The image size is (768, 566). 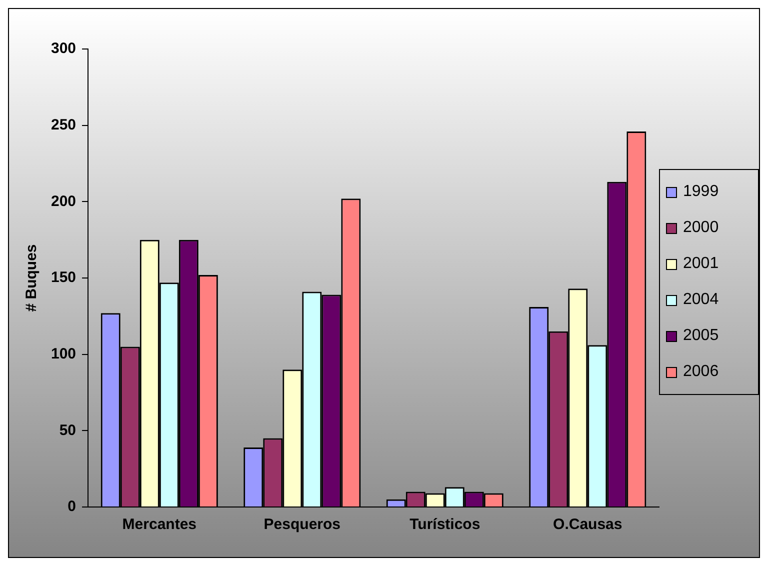 What do you see at coordinates (63, 277) in the screenshot?
I see `y-tick-label: 150` at bounding box center [63, 277].